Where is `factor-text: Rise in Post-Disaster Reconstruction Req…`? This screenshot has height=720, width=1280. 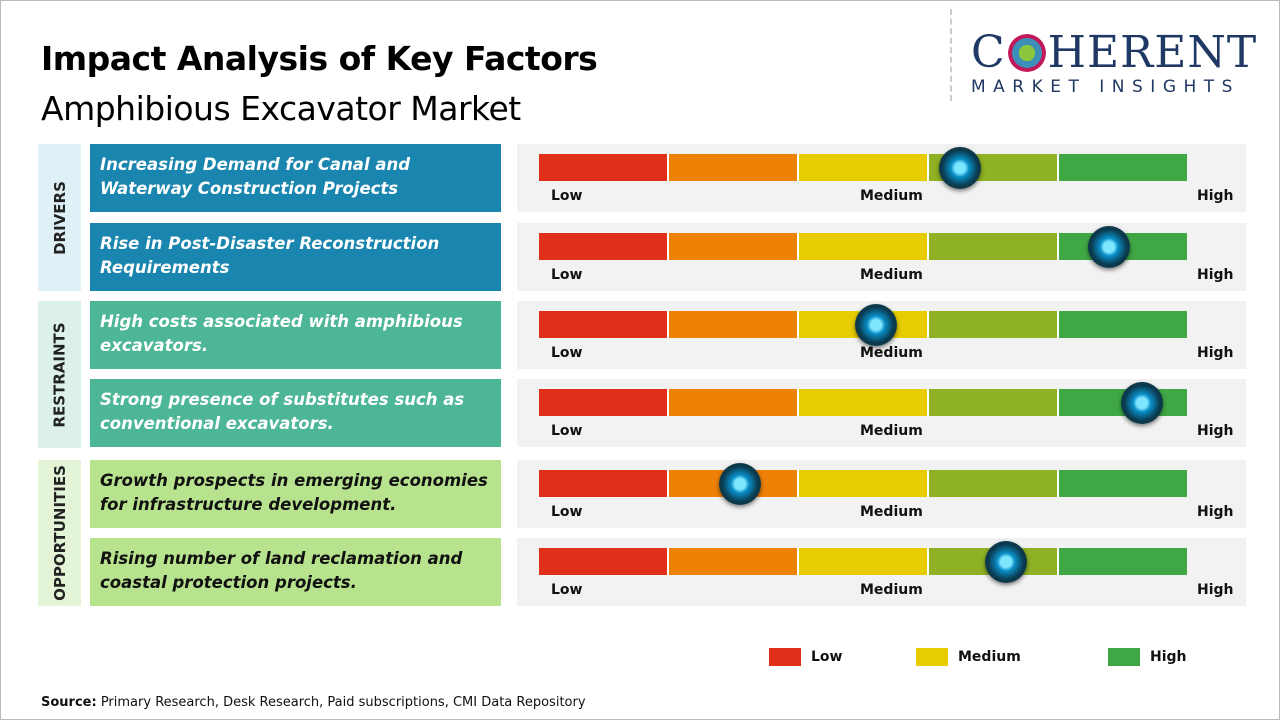 factor-text: Rise in Post-Disaster Reconstruction Req… is located at coordinates (295, 257).